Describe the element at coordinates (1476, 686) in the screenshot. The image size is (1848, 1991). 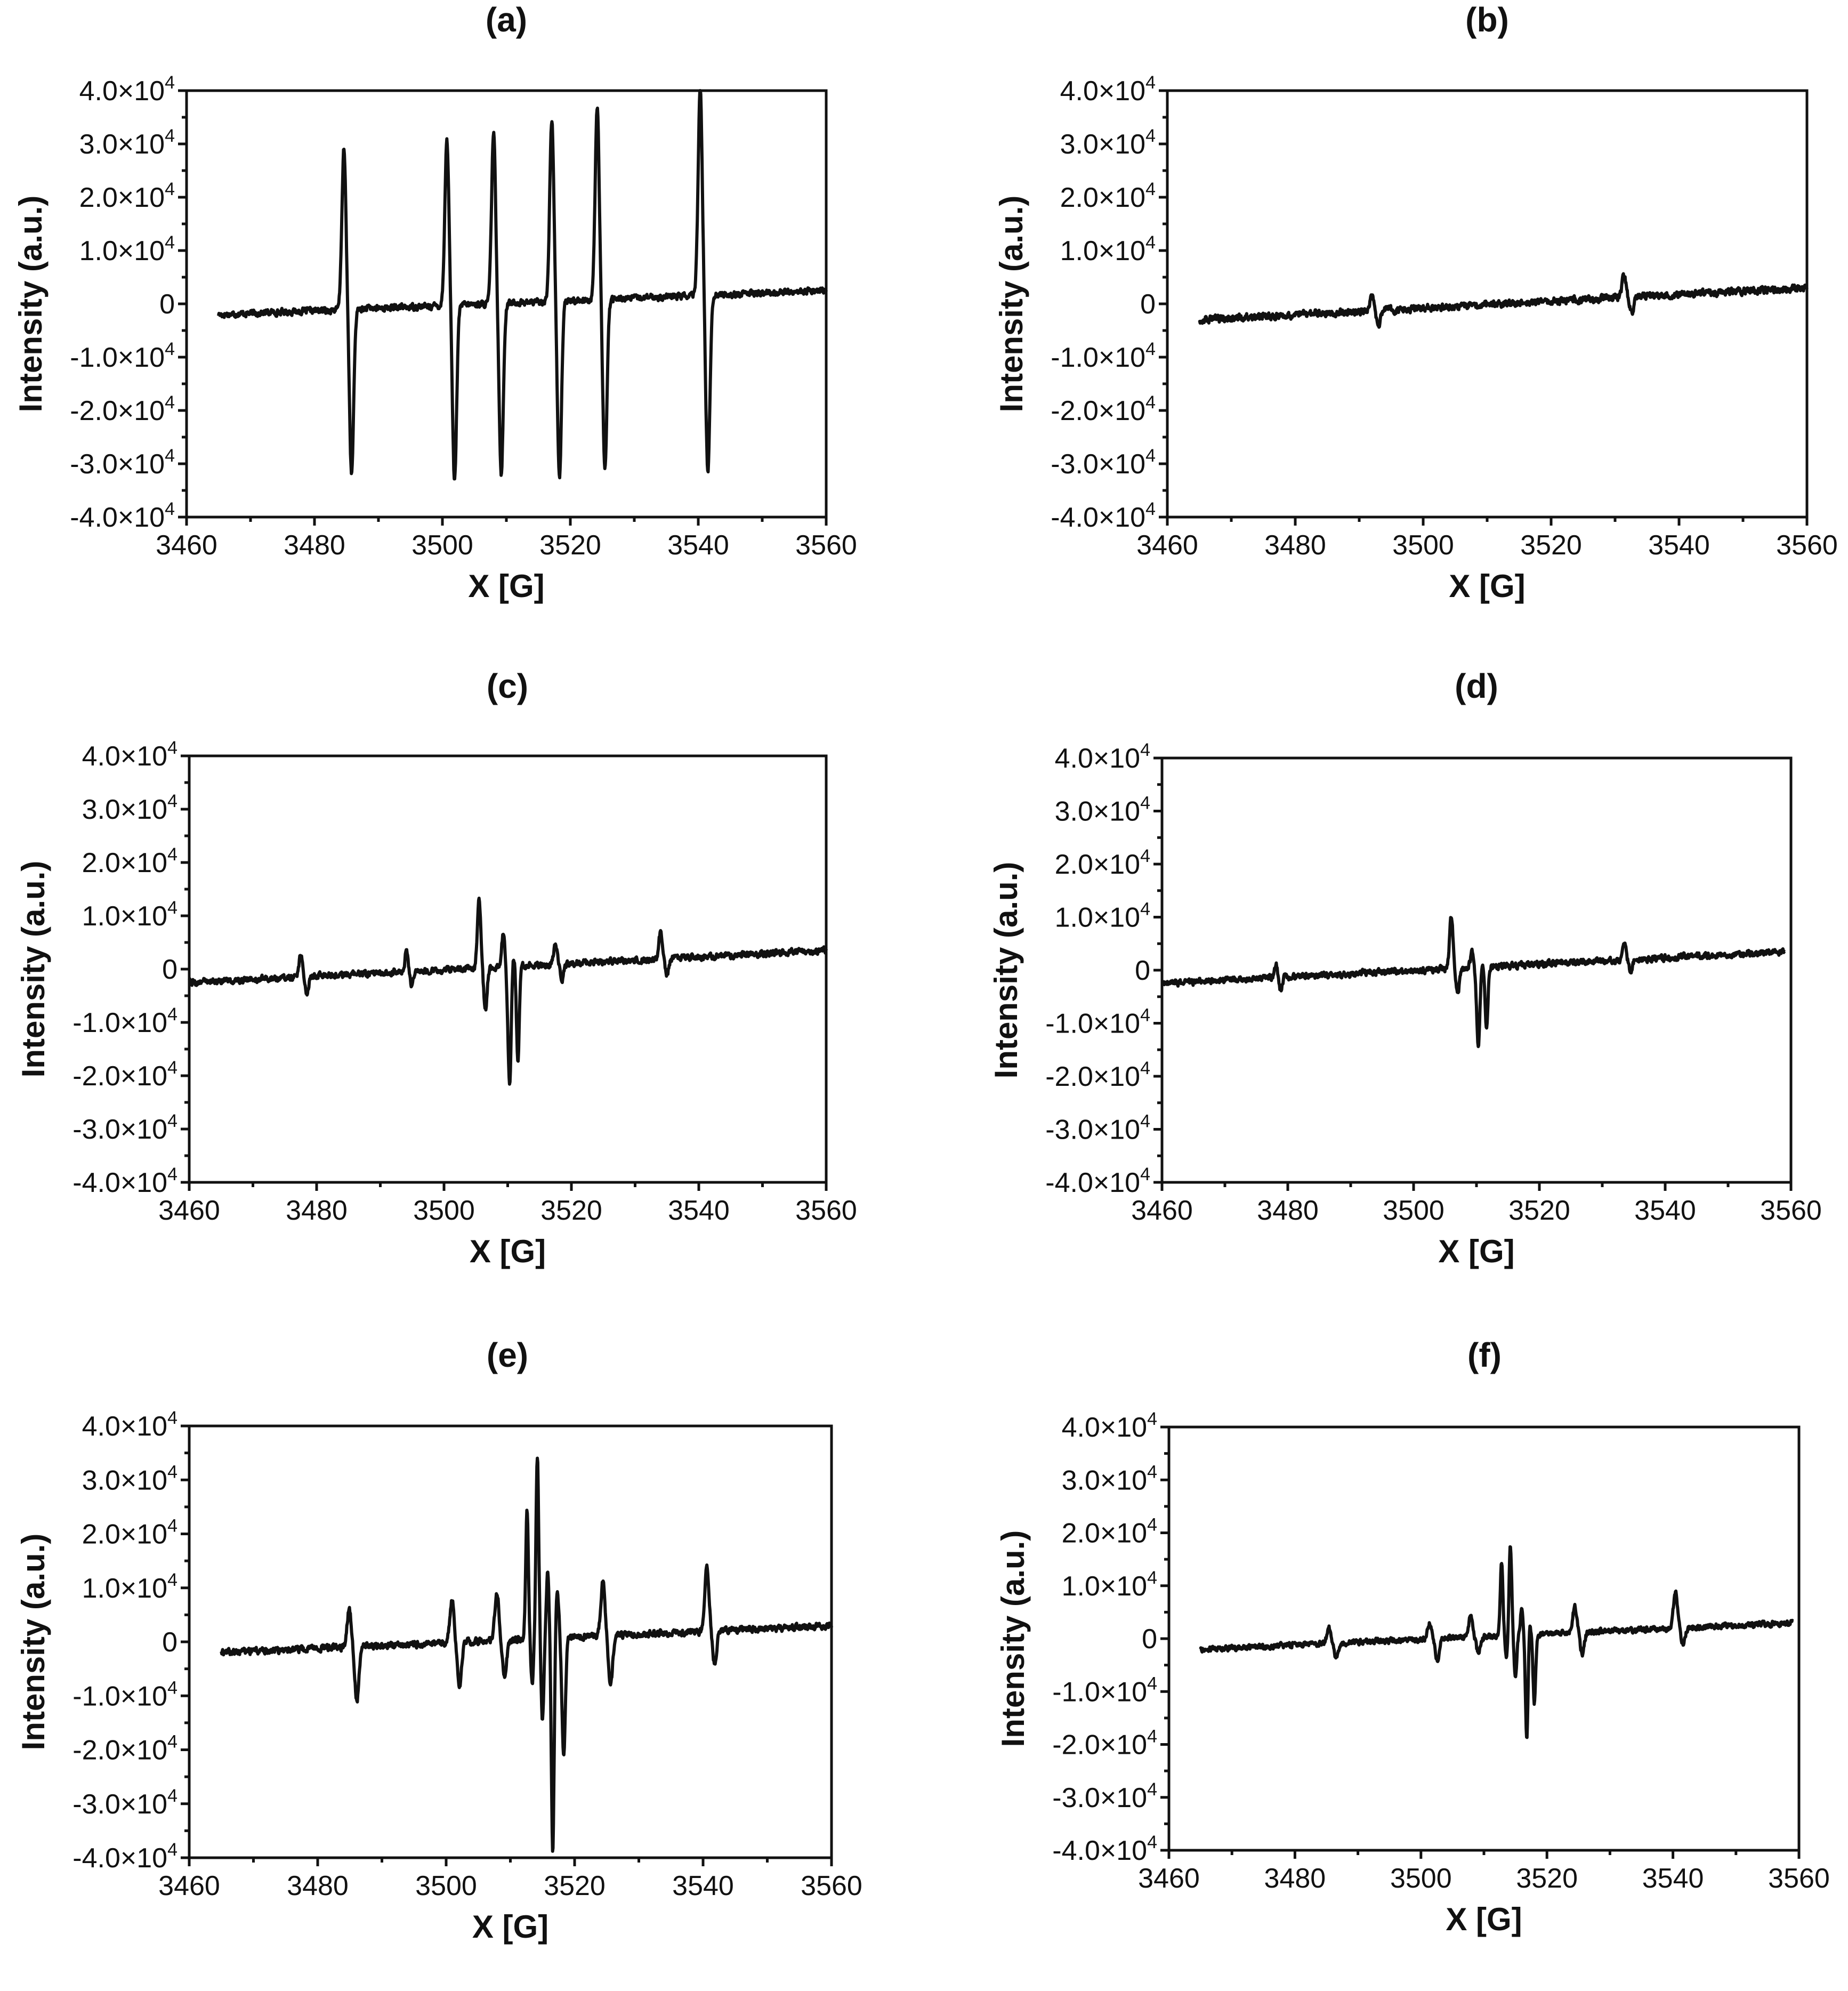
I see `panel-label: (d)` at that location.